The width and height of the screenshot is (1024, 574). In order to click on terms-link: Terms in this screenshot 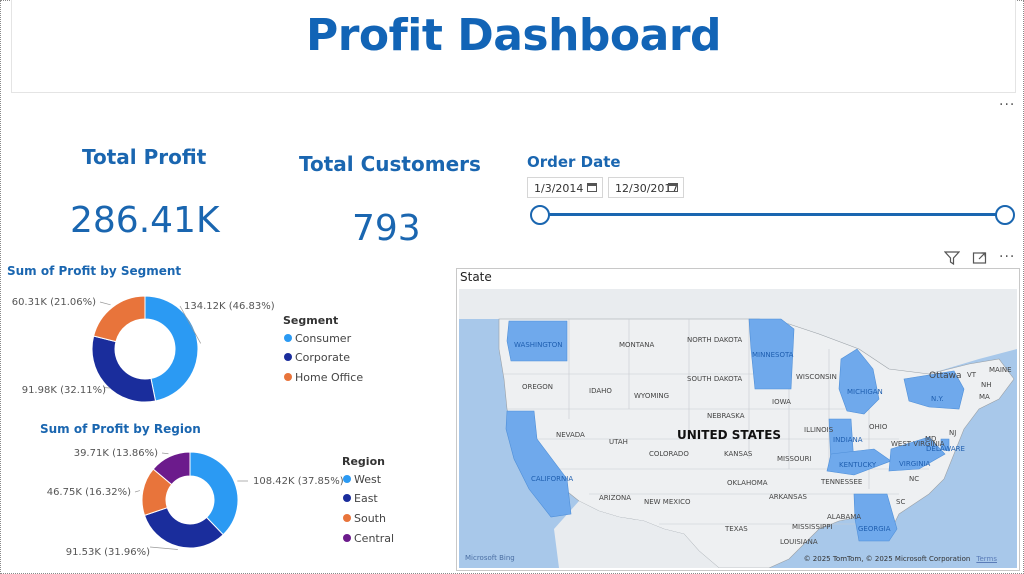, I will do `click(986, 559)`.